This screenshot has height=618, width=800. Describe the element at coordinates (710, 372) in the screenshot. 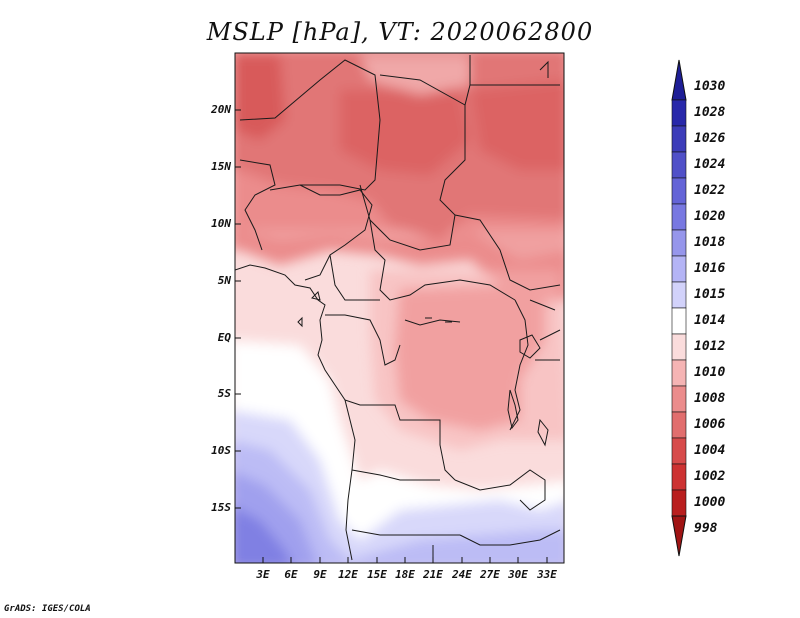

I see `colorbar-label: 1010` at that location.